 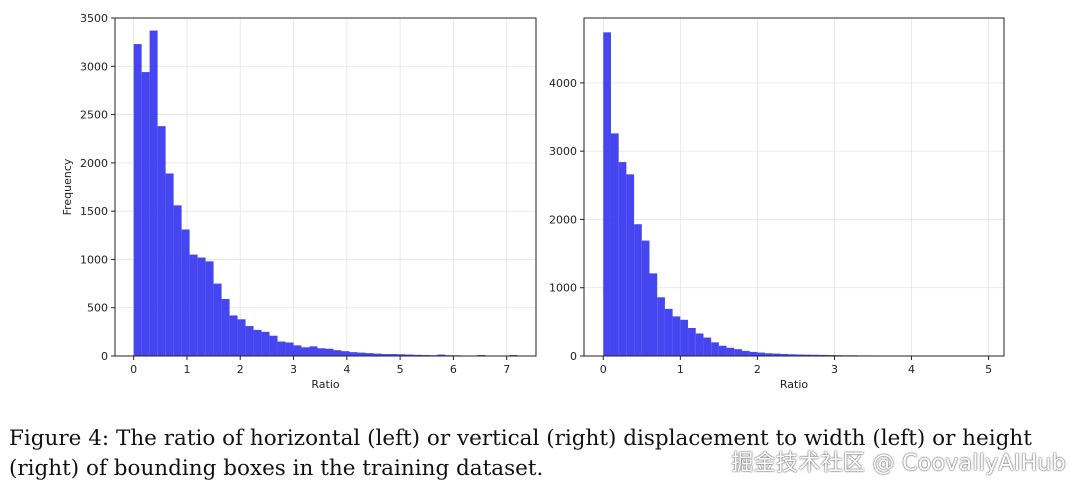 I want to click on y-tick-label: 4000, so click(x=563, y=83).